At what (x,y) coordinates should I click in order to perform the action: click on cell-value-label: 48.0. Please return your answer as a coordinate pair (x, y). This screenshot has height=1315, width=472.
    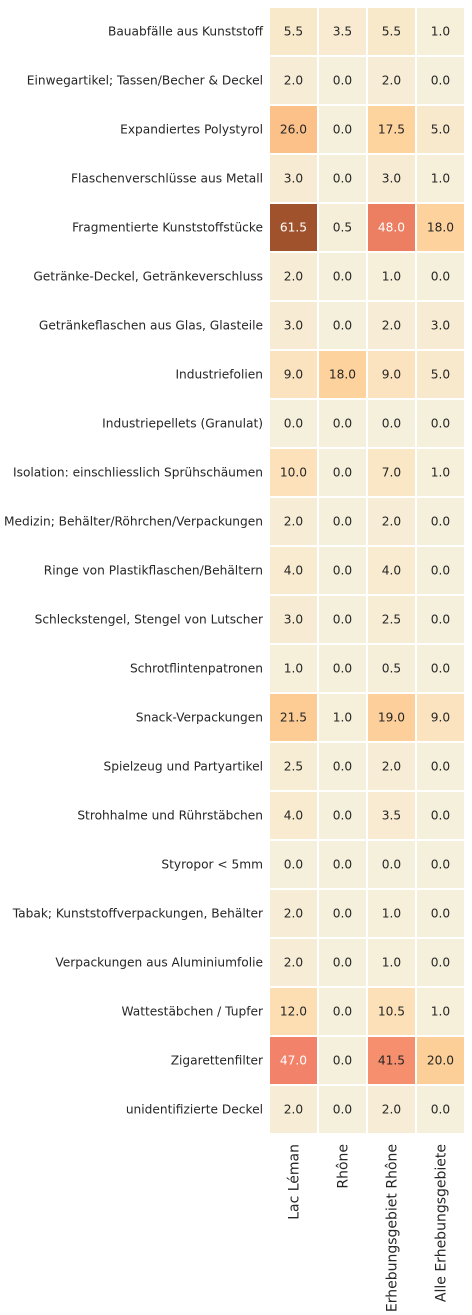
    Looking at the image, I should click on (391, 228).